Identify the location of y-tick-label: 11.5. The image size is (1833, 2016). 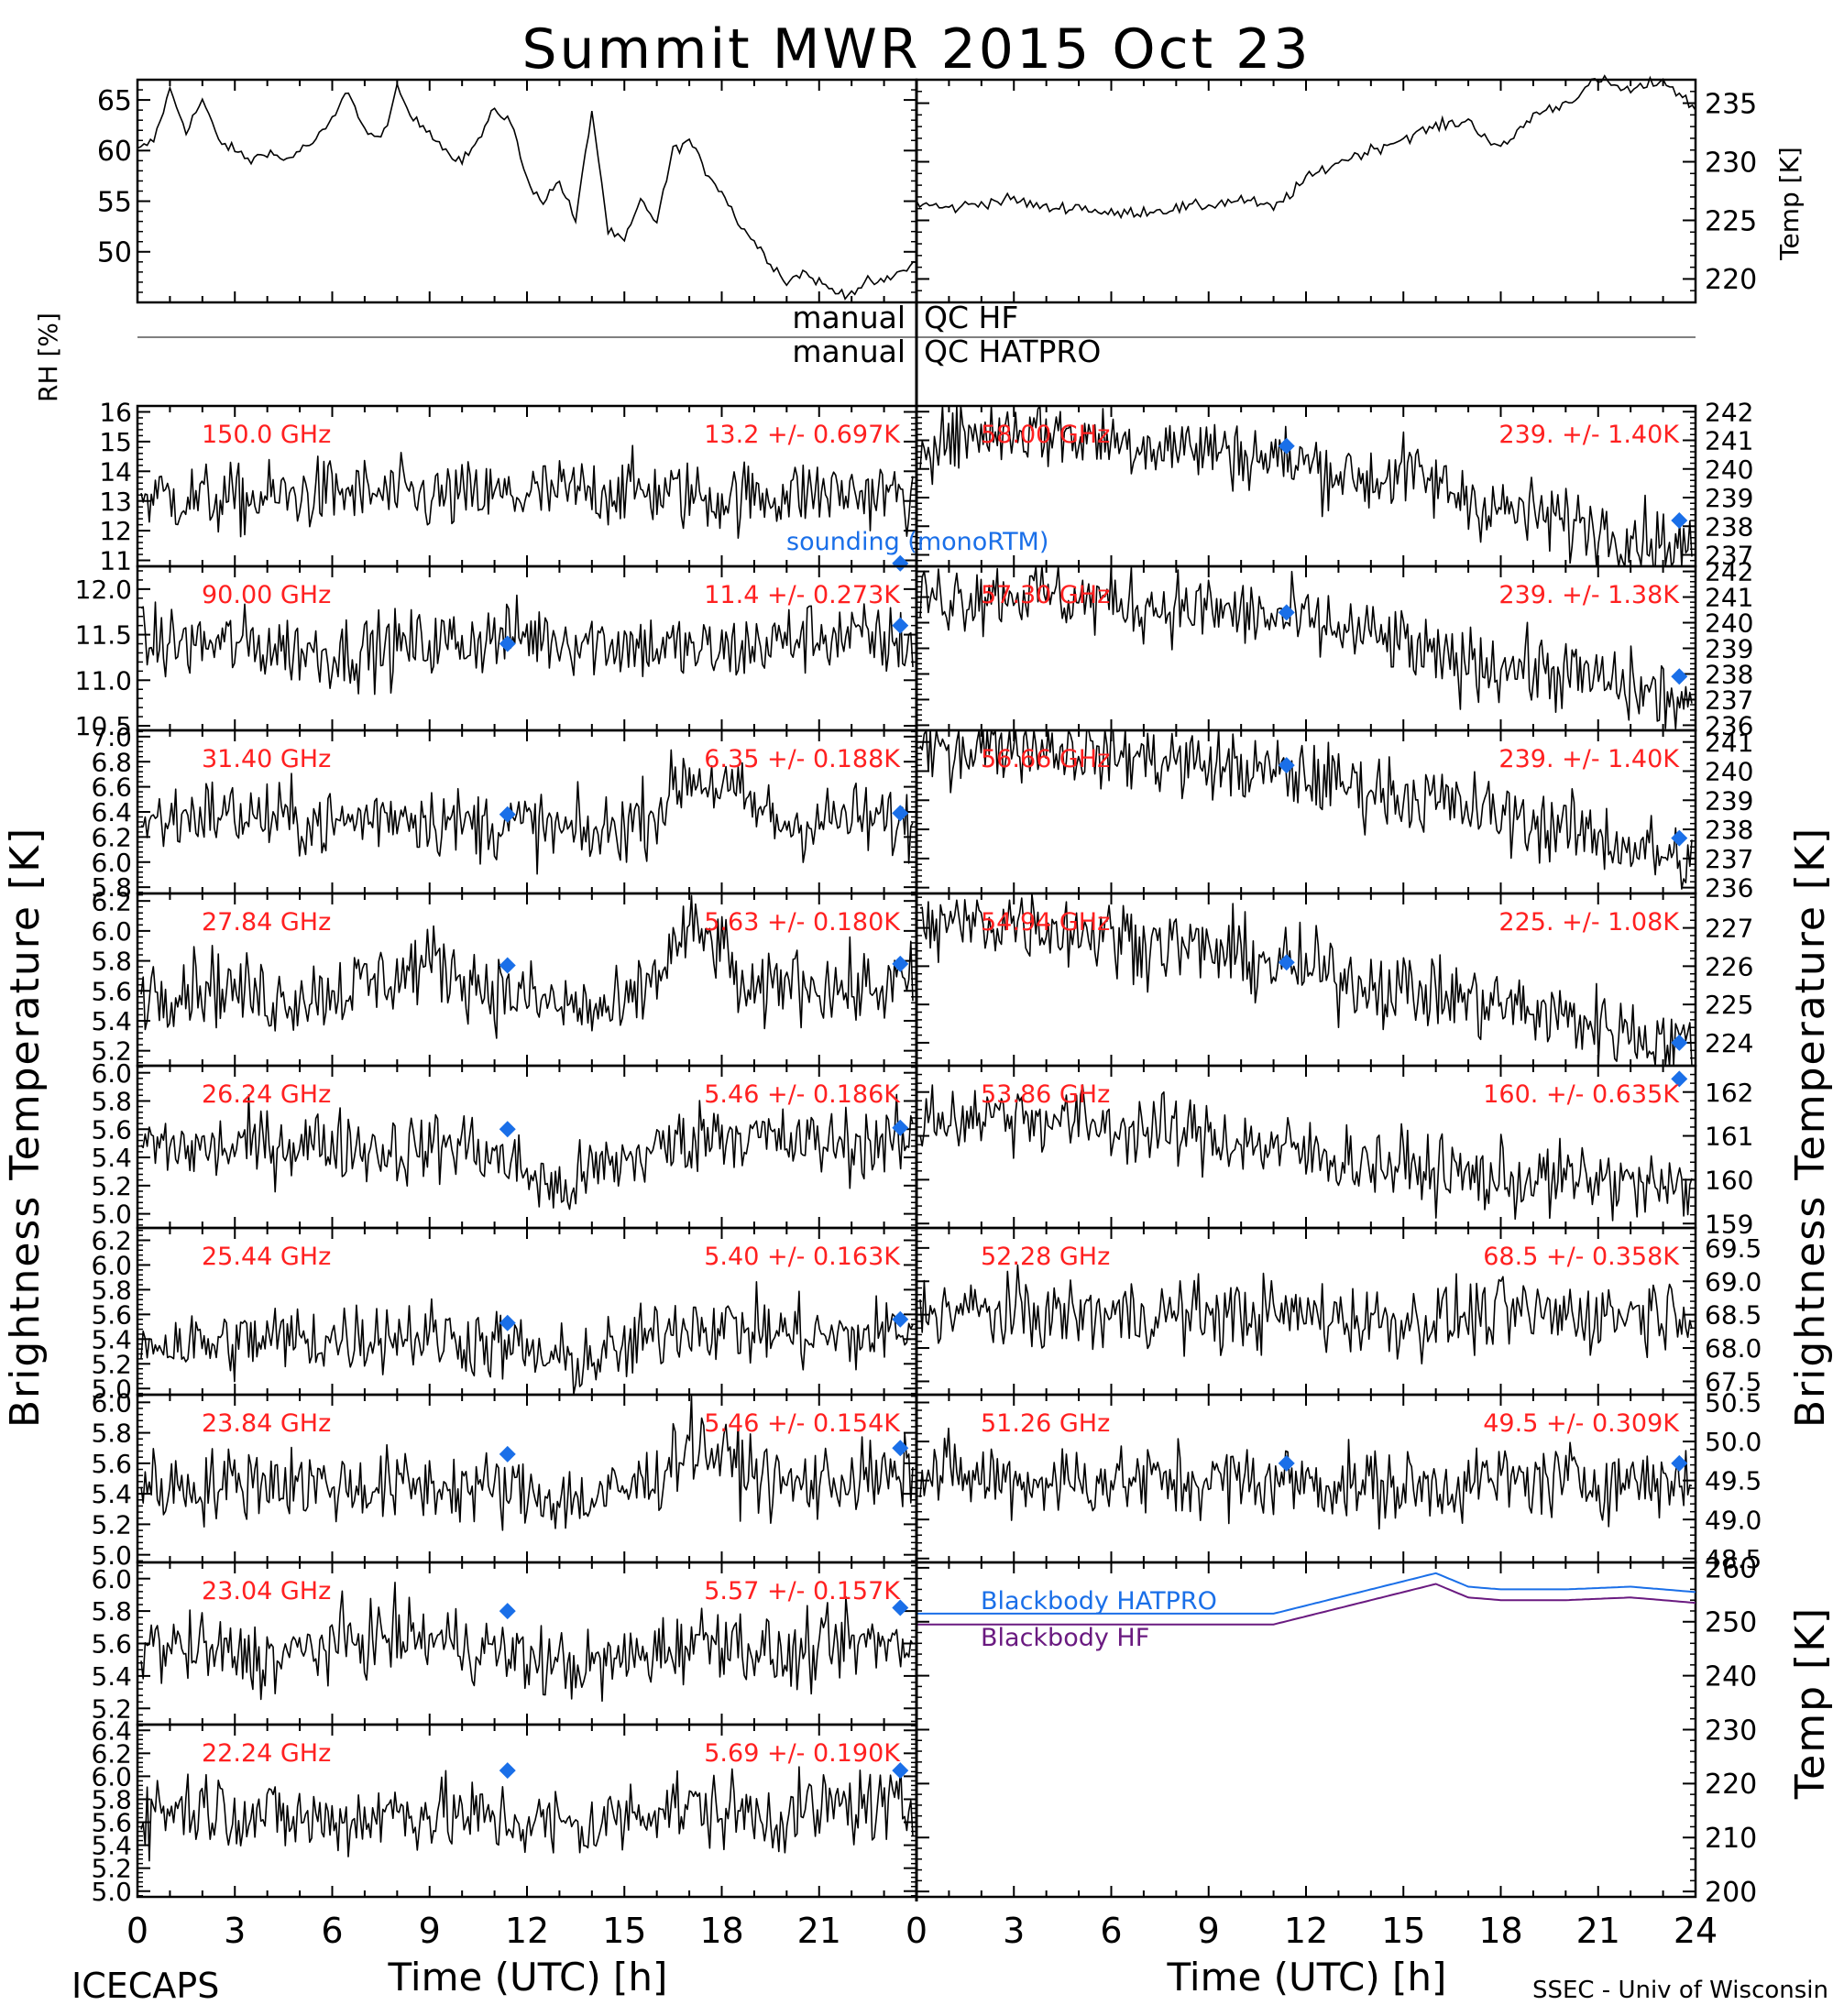
(103, 635).